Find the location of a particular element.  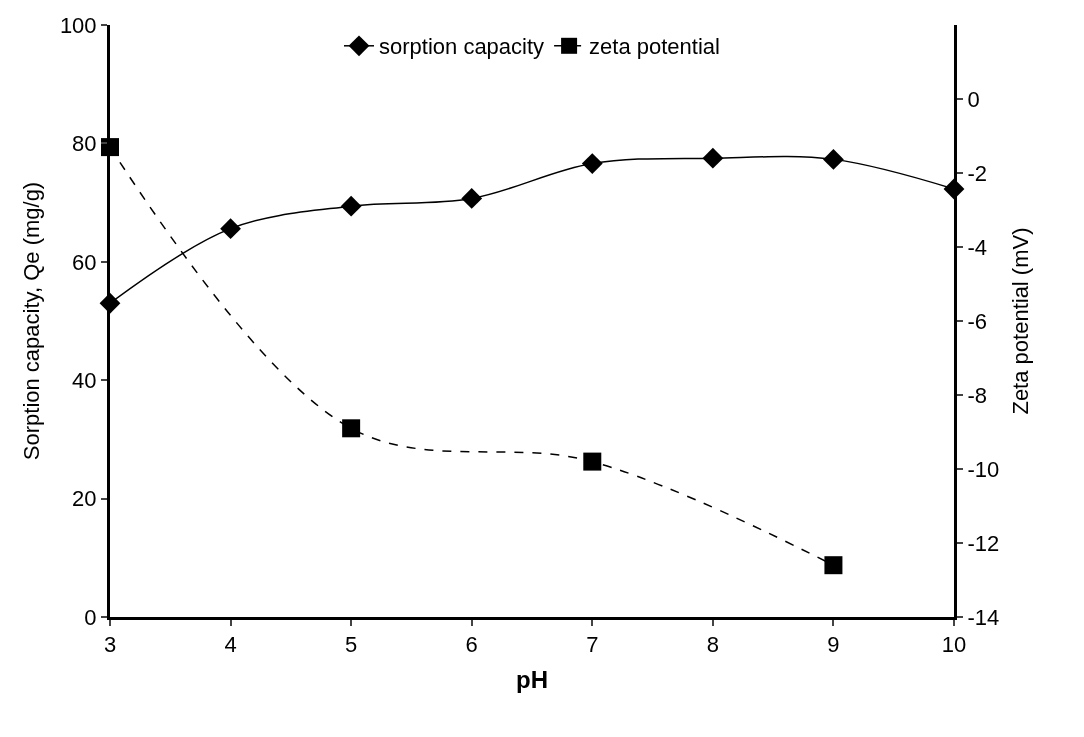

x-tick-label: 9 is located at coordinates (833, 645).